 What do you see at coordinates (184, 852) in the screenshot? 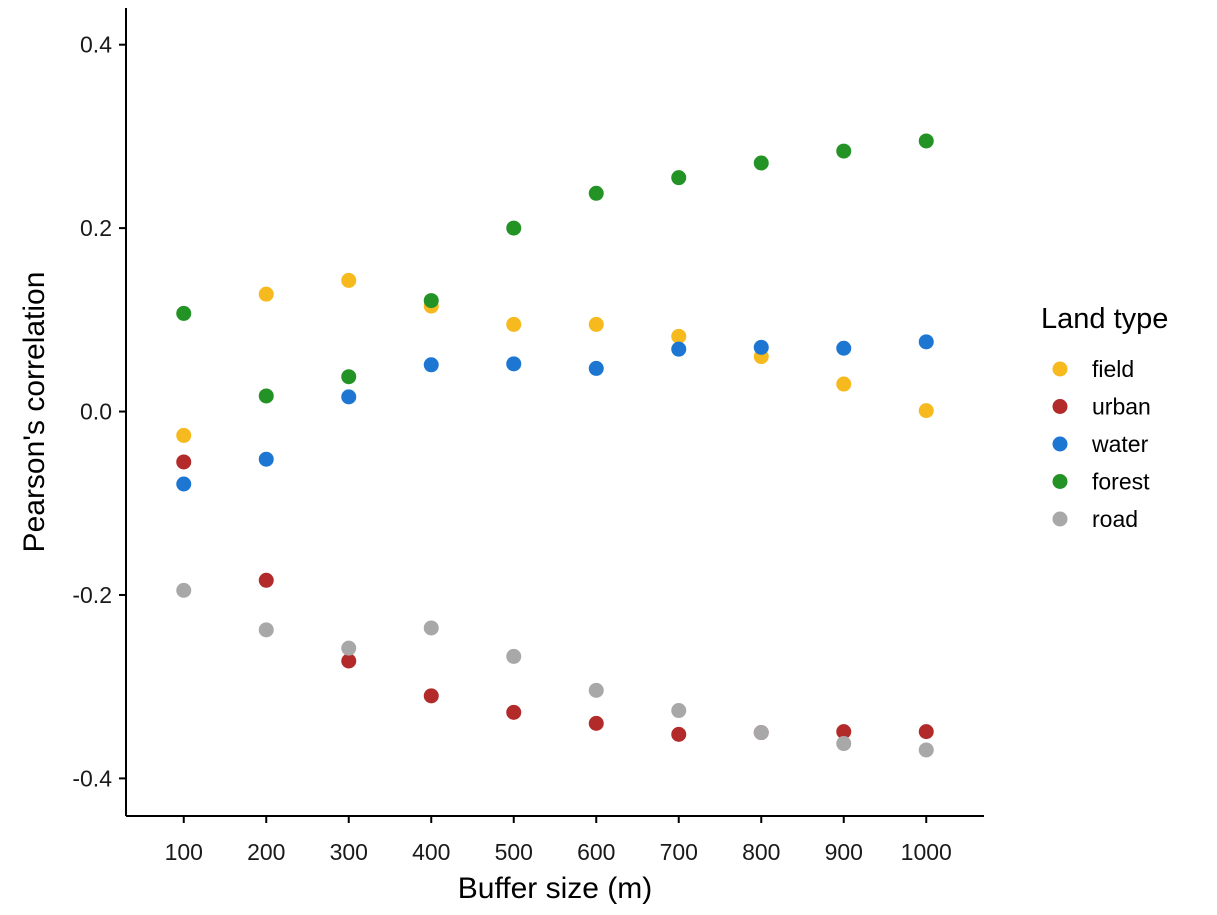
I see `x-tick-label: 100` at bounding box center [184, 852].